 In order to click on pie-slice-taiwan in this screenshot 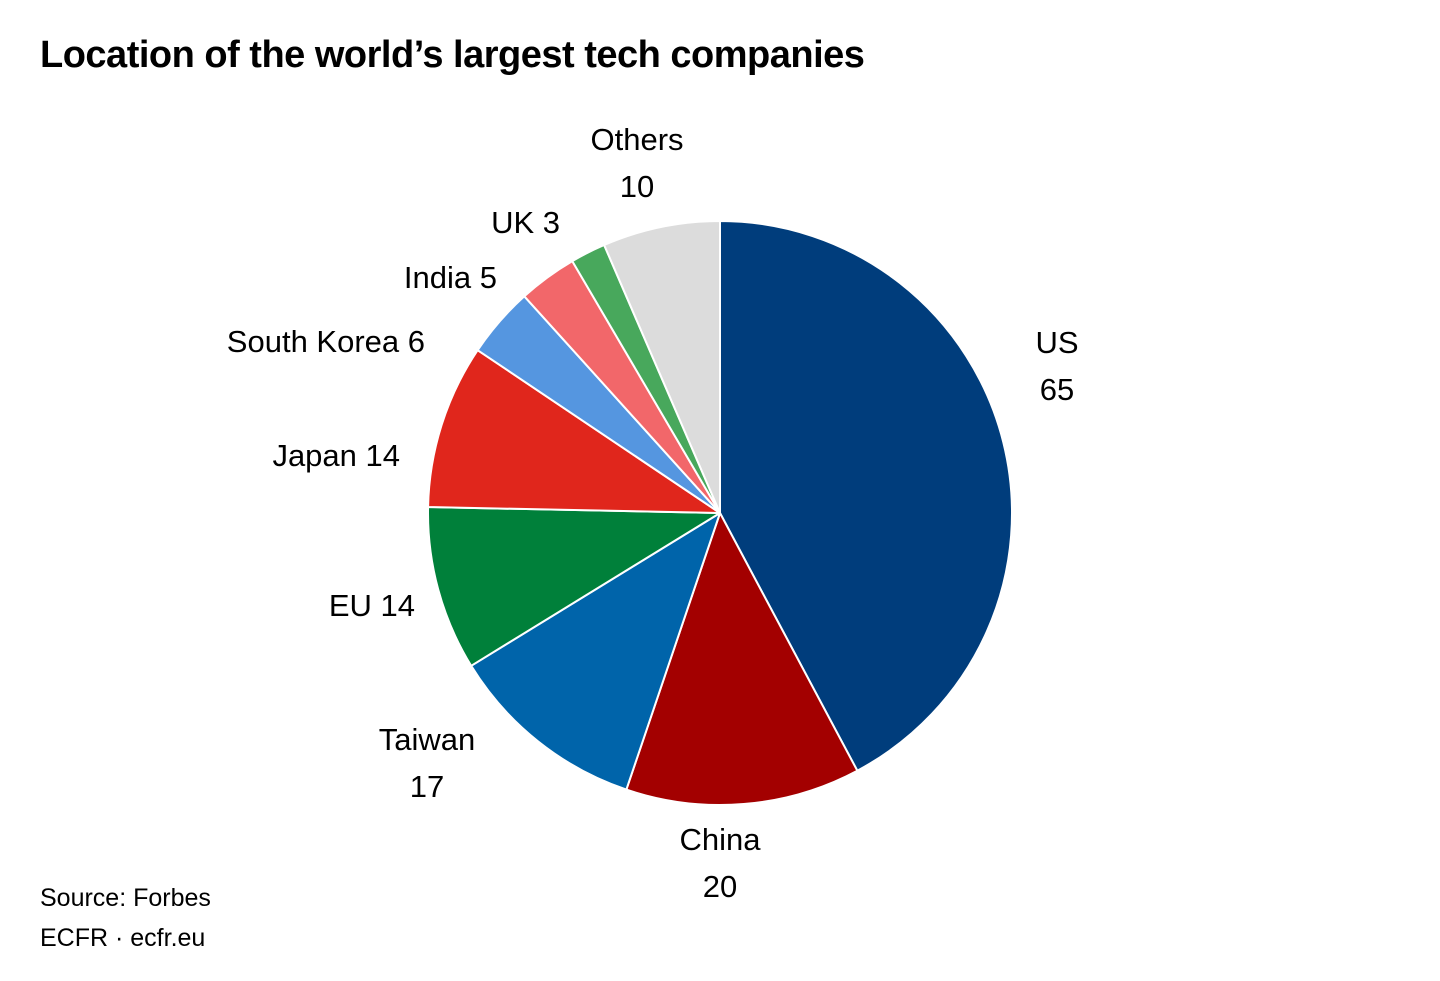, I will do `click(595, 651)`.